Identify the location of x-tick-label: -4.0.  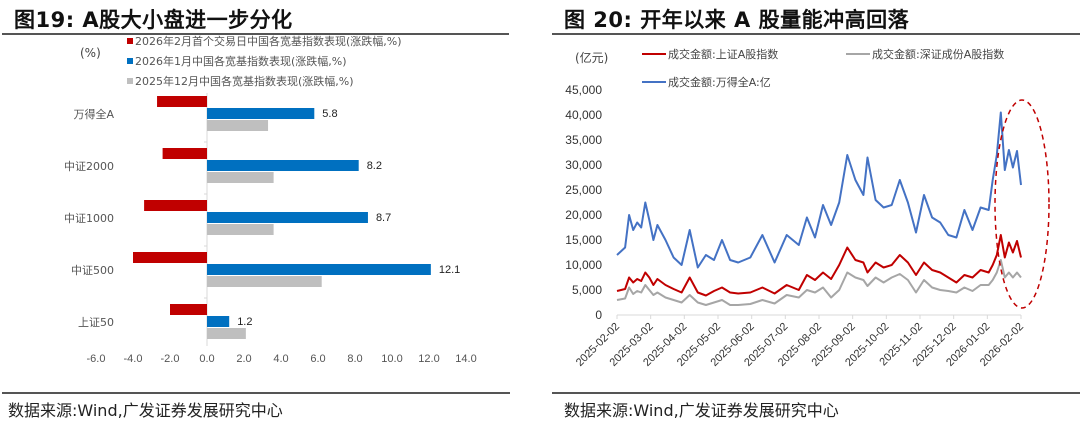
(133, 359).